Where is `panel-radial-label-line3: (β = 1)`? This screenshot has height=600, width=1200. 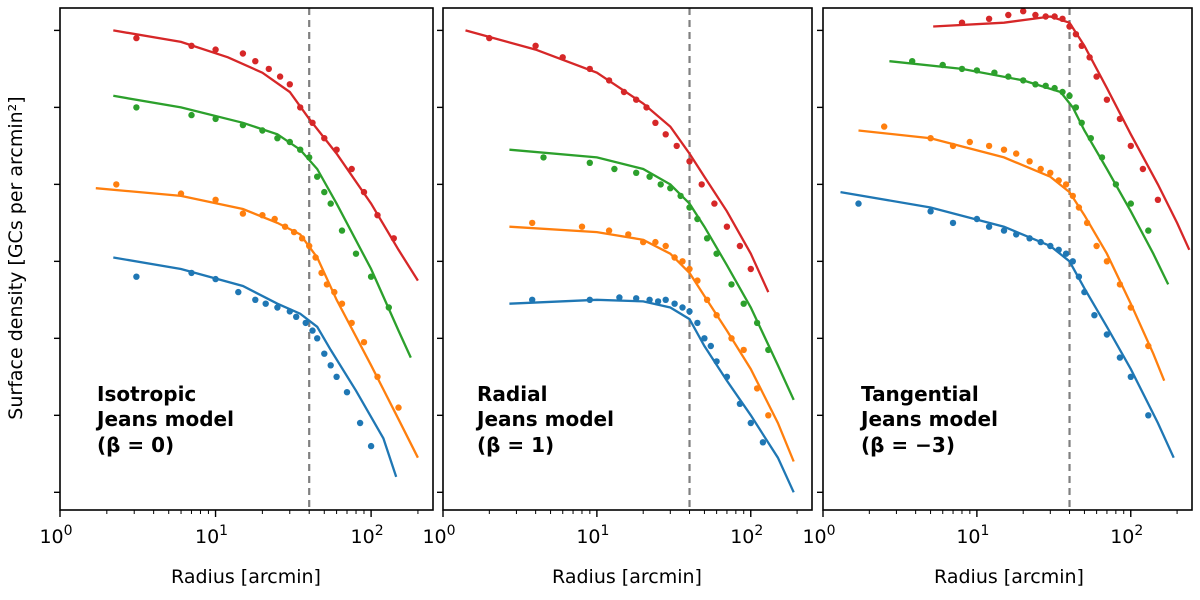 panel-radial-label-line3: (β = 1) is located at coordinates (515, 445).